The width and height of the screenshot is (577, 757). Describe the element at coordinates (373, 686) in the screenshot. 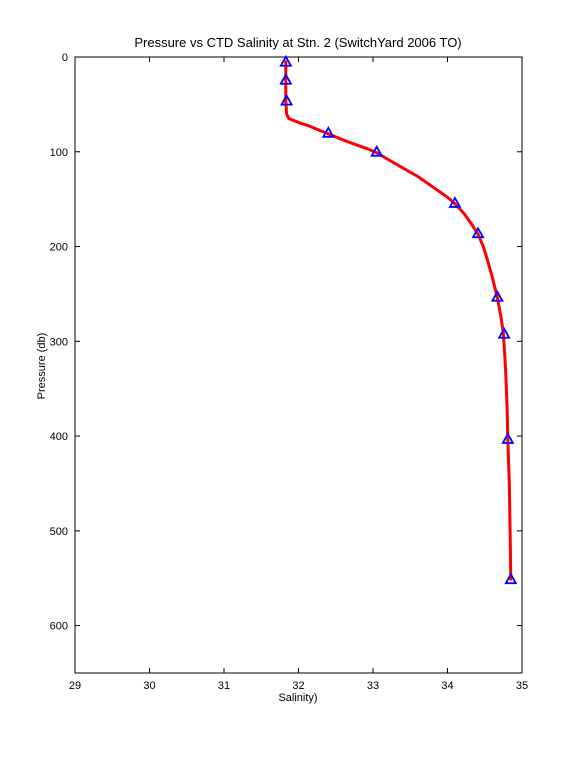

I see `x-tick-label: 33` at that location.